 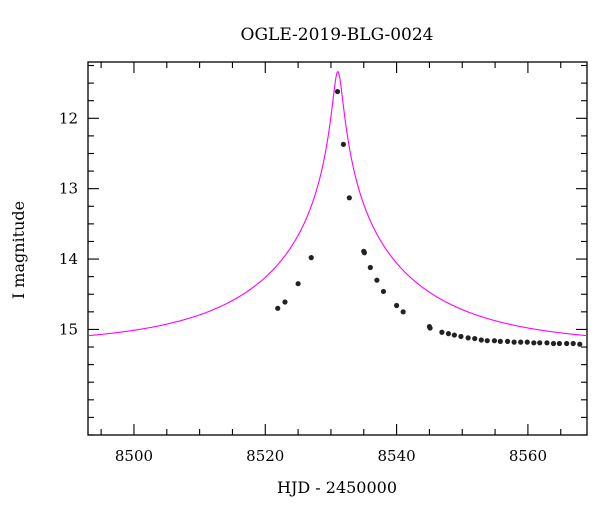 What do you see at coordinates (337, 35) in the screenshot?
I see `chart-title: OGLE-2019-BLG-0024` at bounding box center [337, 35].